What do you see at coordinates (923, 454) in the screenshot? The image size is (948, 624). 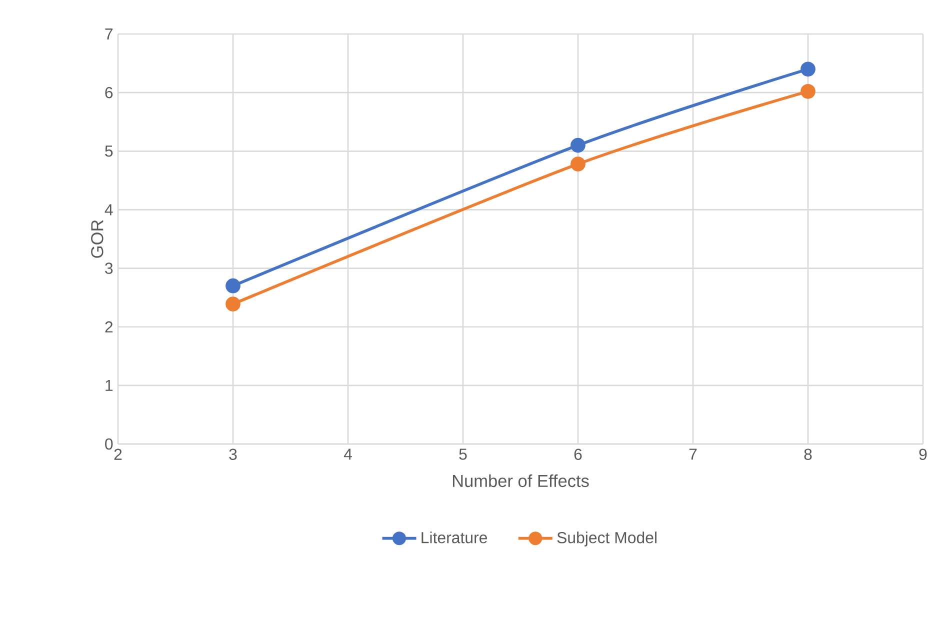 I see `x-tick-label: 9` at bounding box center [923, 454].